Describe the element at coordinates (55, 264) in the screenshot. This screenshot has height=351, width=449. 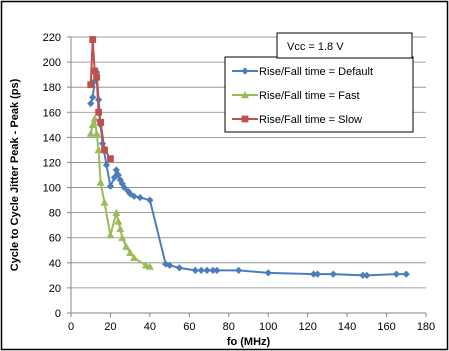
I see `y-tick-label: 40` at that location.